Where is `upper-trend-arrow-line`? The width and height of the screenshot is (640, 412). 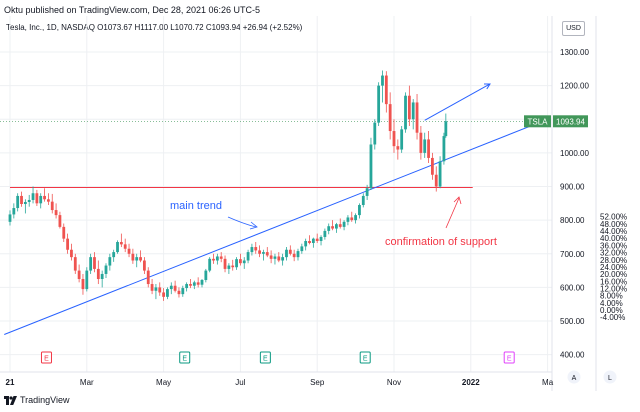 upper-trend-arrow-line is located at coordinates (457, 102).